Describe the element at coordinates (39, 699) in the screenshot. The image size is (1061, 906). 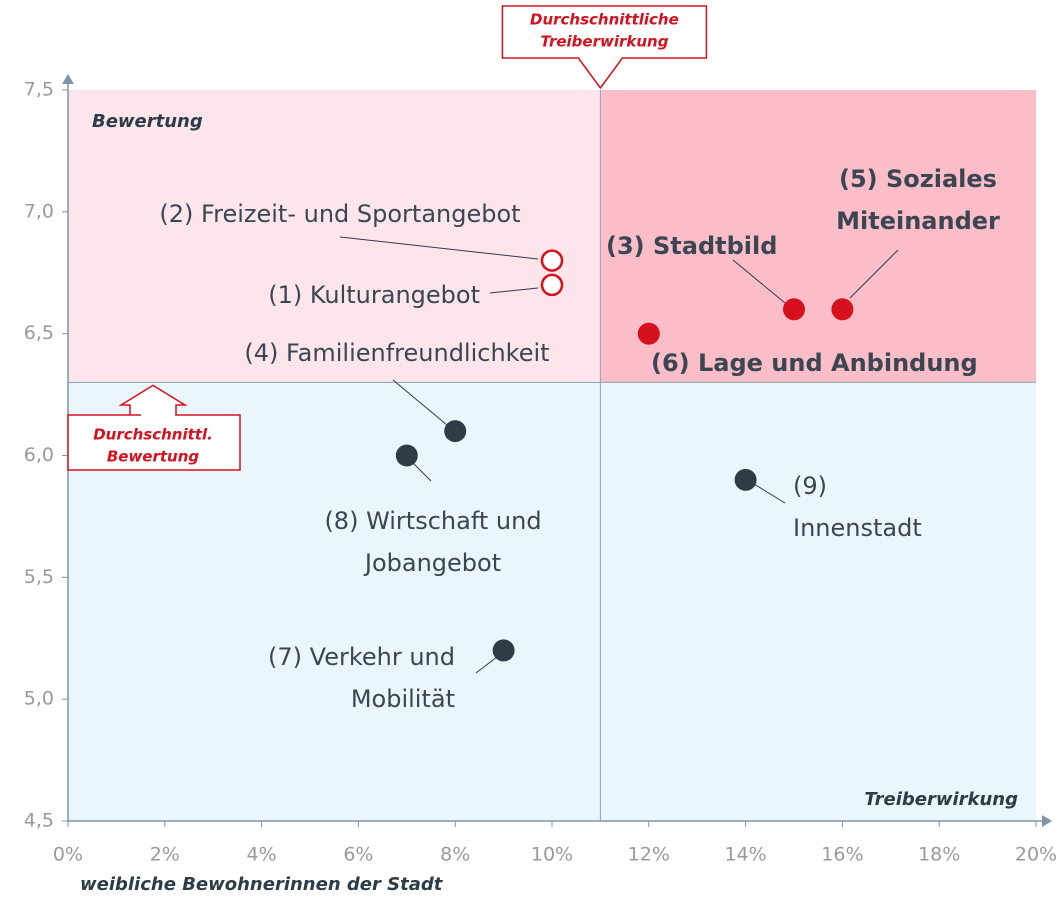
I see `y-tick-label: 5,0` at that location.